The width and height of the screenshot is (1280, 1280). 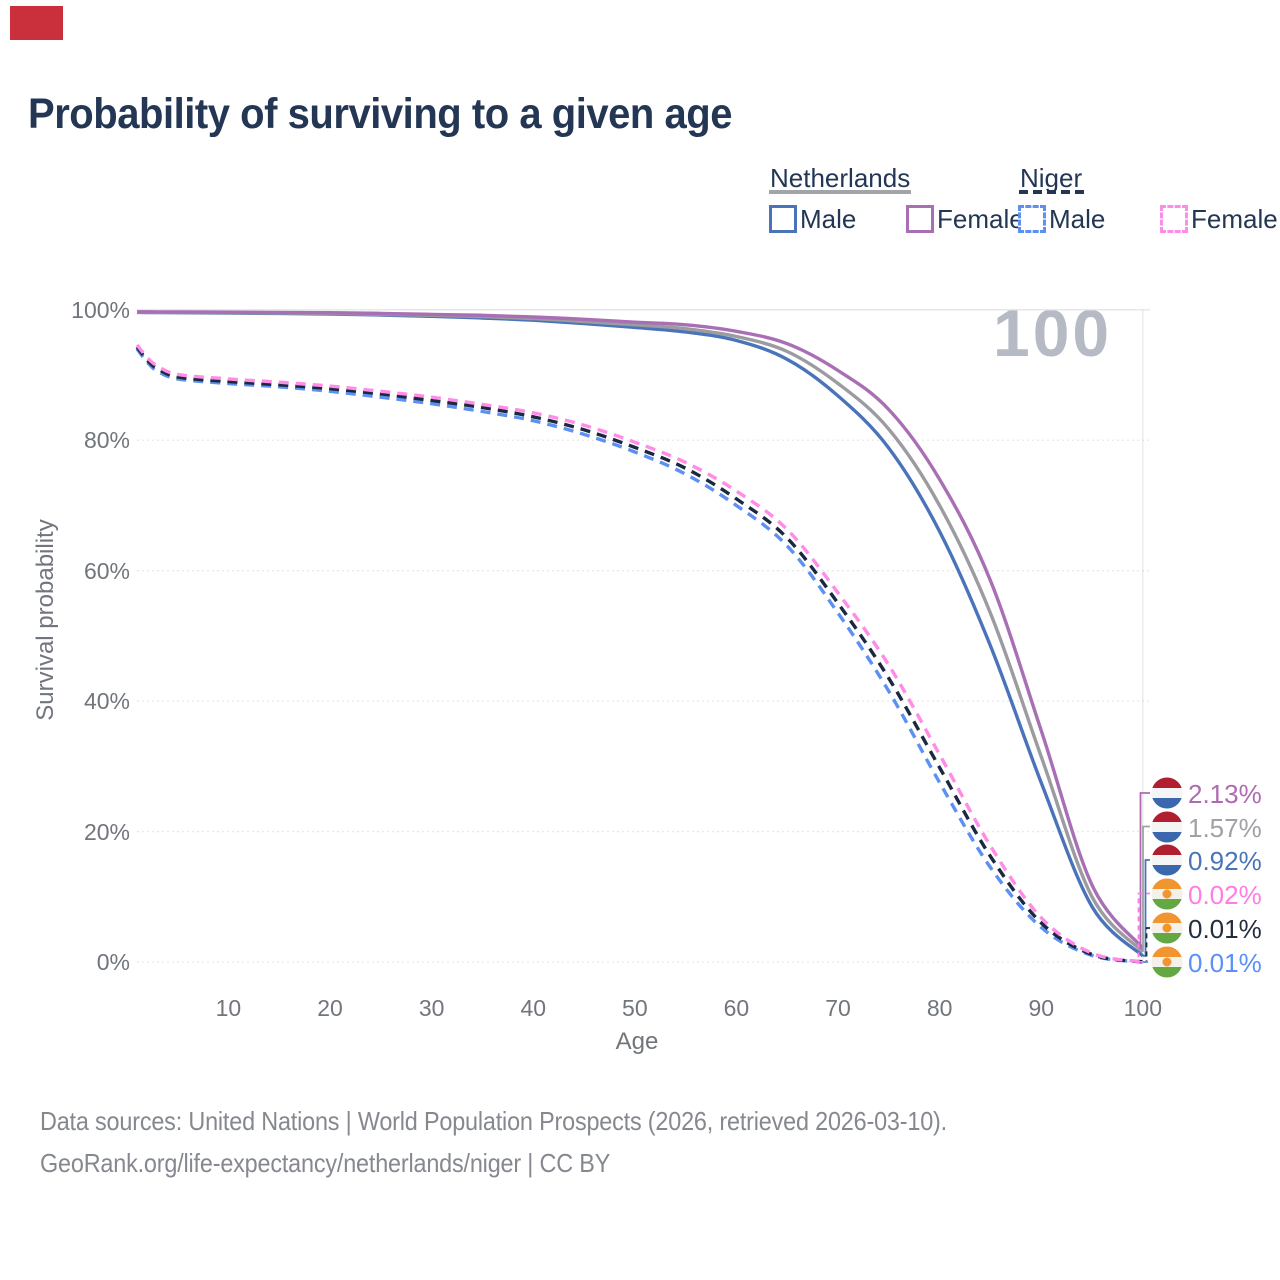 What do you see at coordinates (1032, 219) in the screenshot?
I see `niger-male-swatch-icon` at bounding box center [1032, 219].